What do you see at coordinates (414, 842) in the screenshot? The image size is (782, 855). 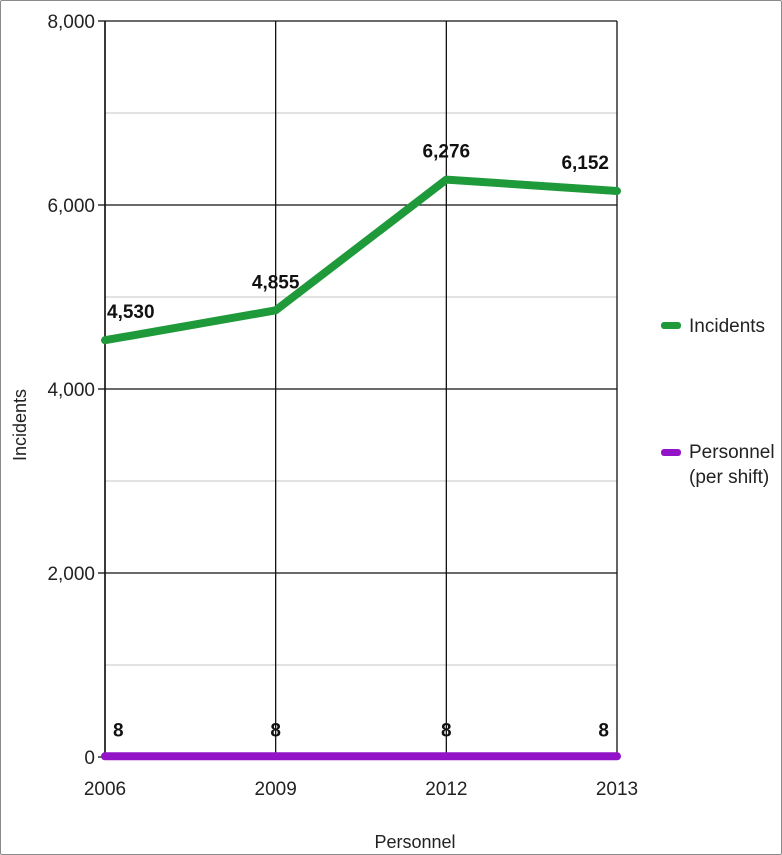 I see `x-axis-title: Personnel` at bounding box center [414, 842].